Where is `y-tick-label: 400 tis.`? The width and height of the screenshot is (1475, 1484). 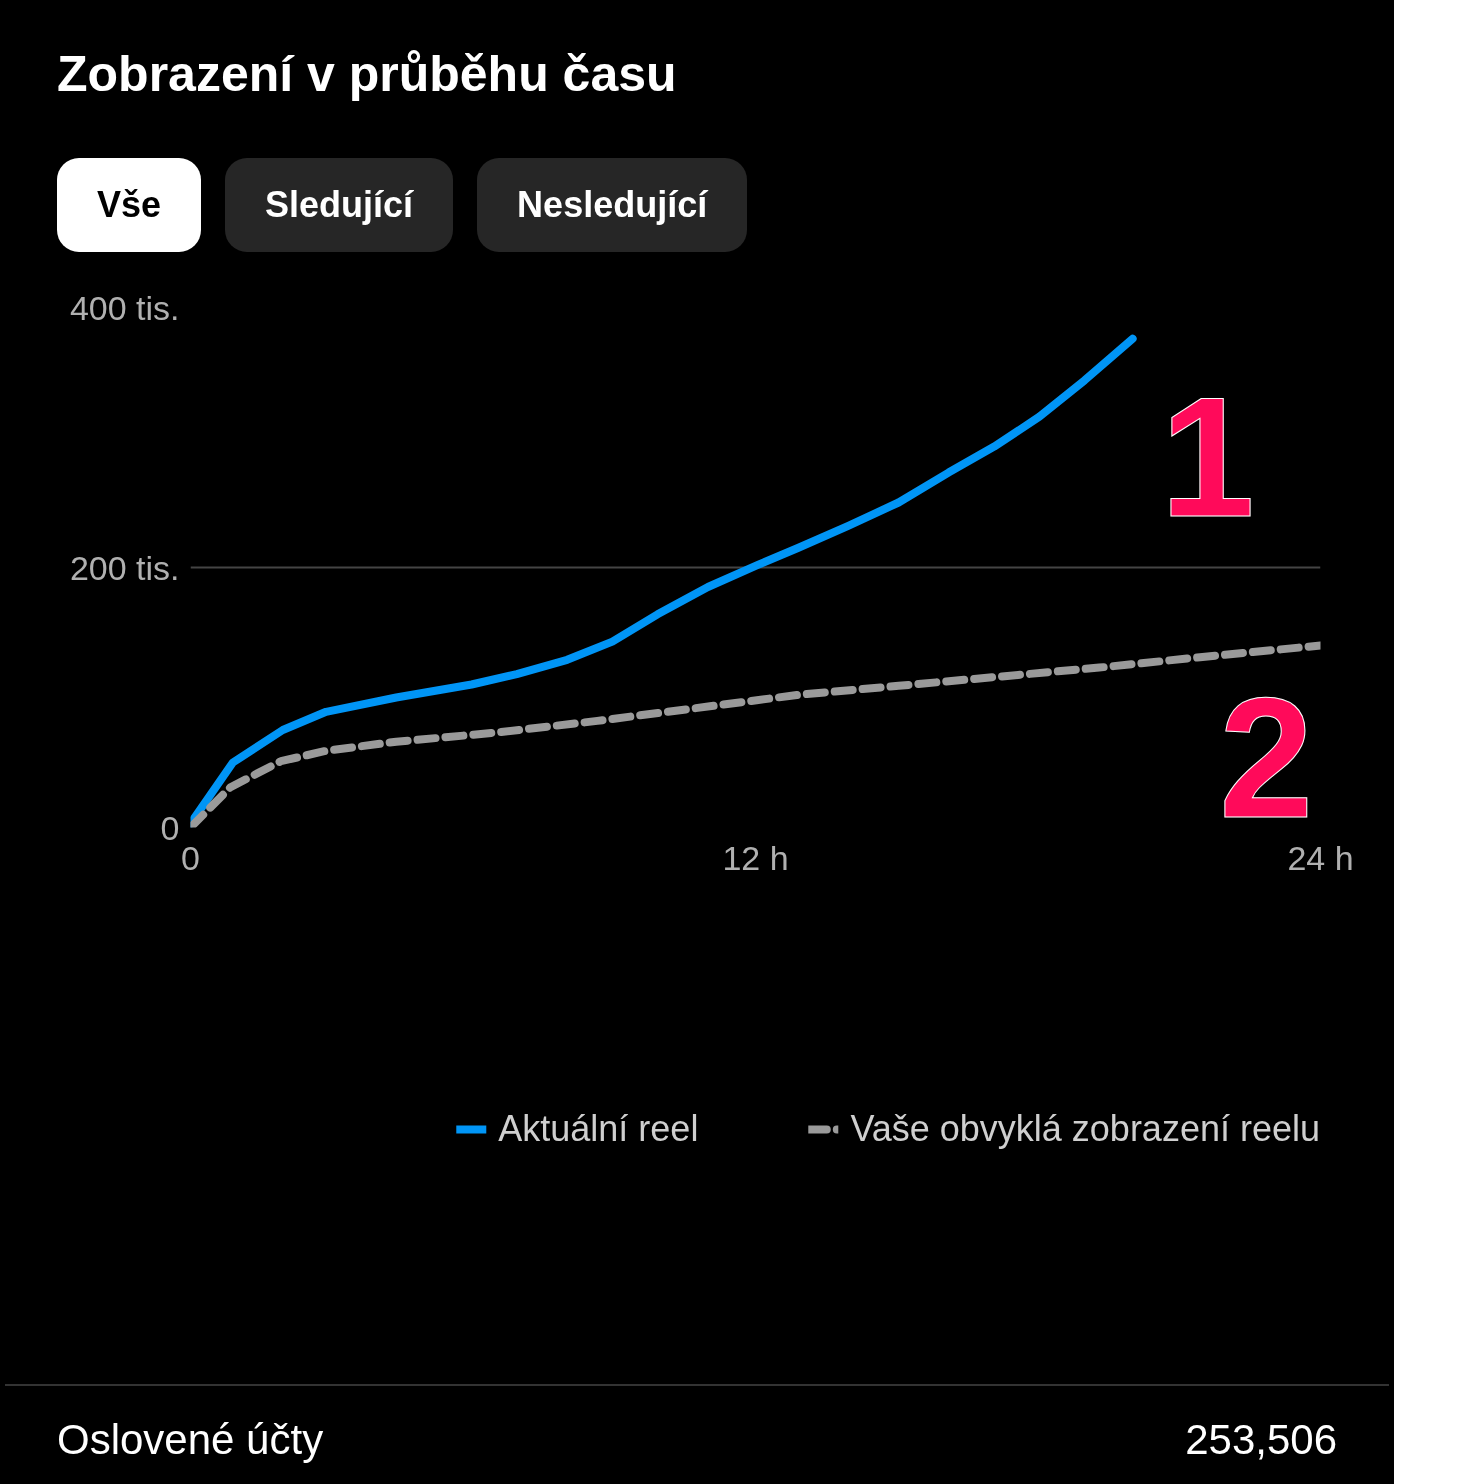 y-tick-label: 400 tis. is located at coordinates (124, 307).